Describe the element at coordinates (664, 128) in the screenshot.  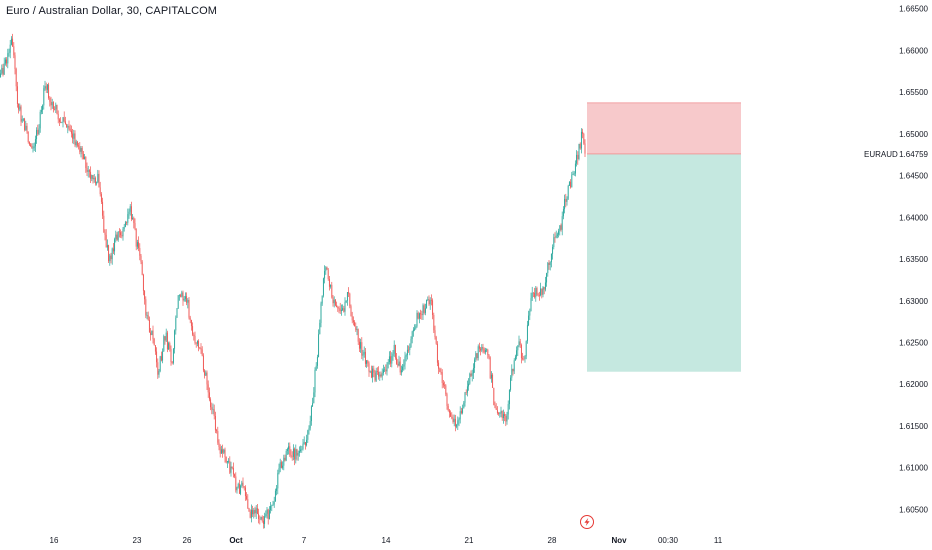
I see `stop-loss-zone` at that location.